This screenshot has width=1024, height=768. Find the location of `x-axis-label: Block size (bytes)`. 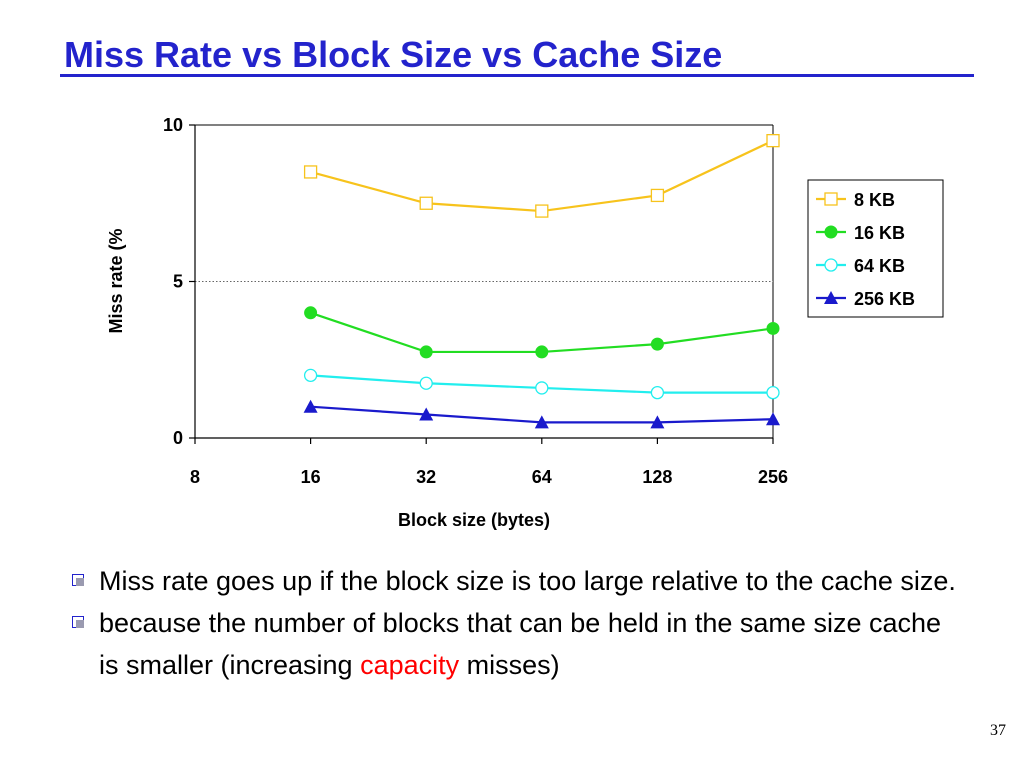

x-axis-label: Block size (bytes) is located at coordinates (474, 520).